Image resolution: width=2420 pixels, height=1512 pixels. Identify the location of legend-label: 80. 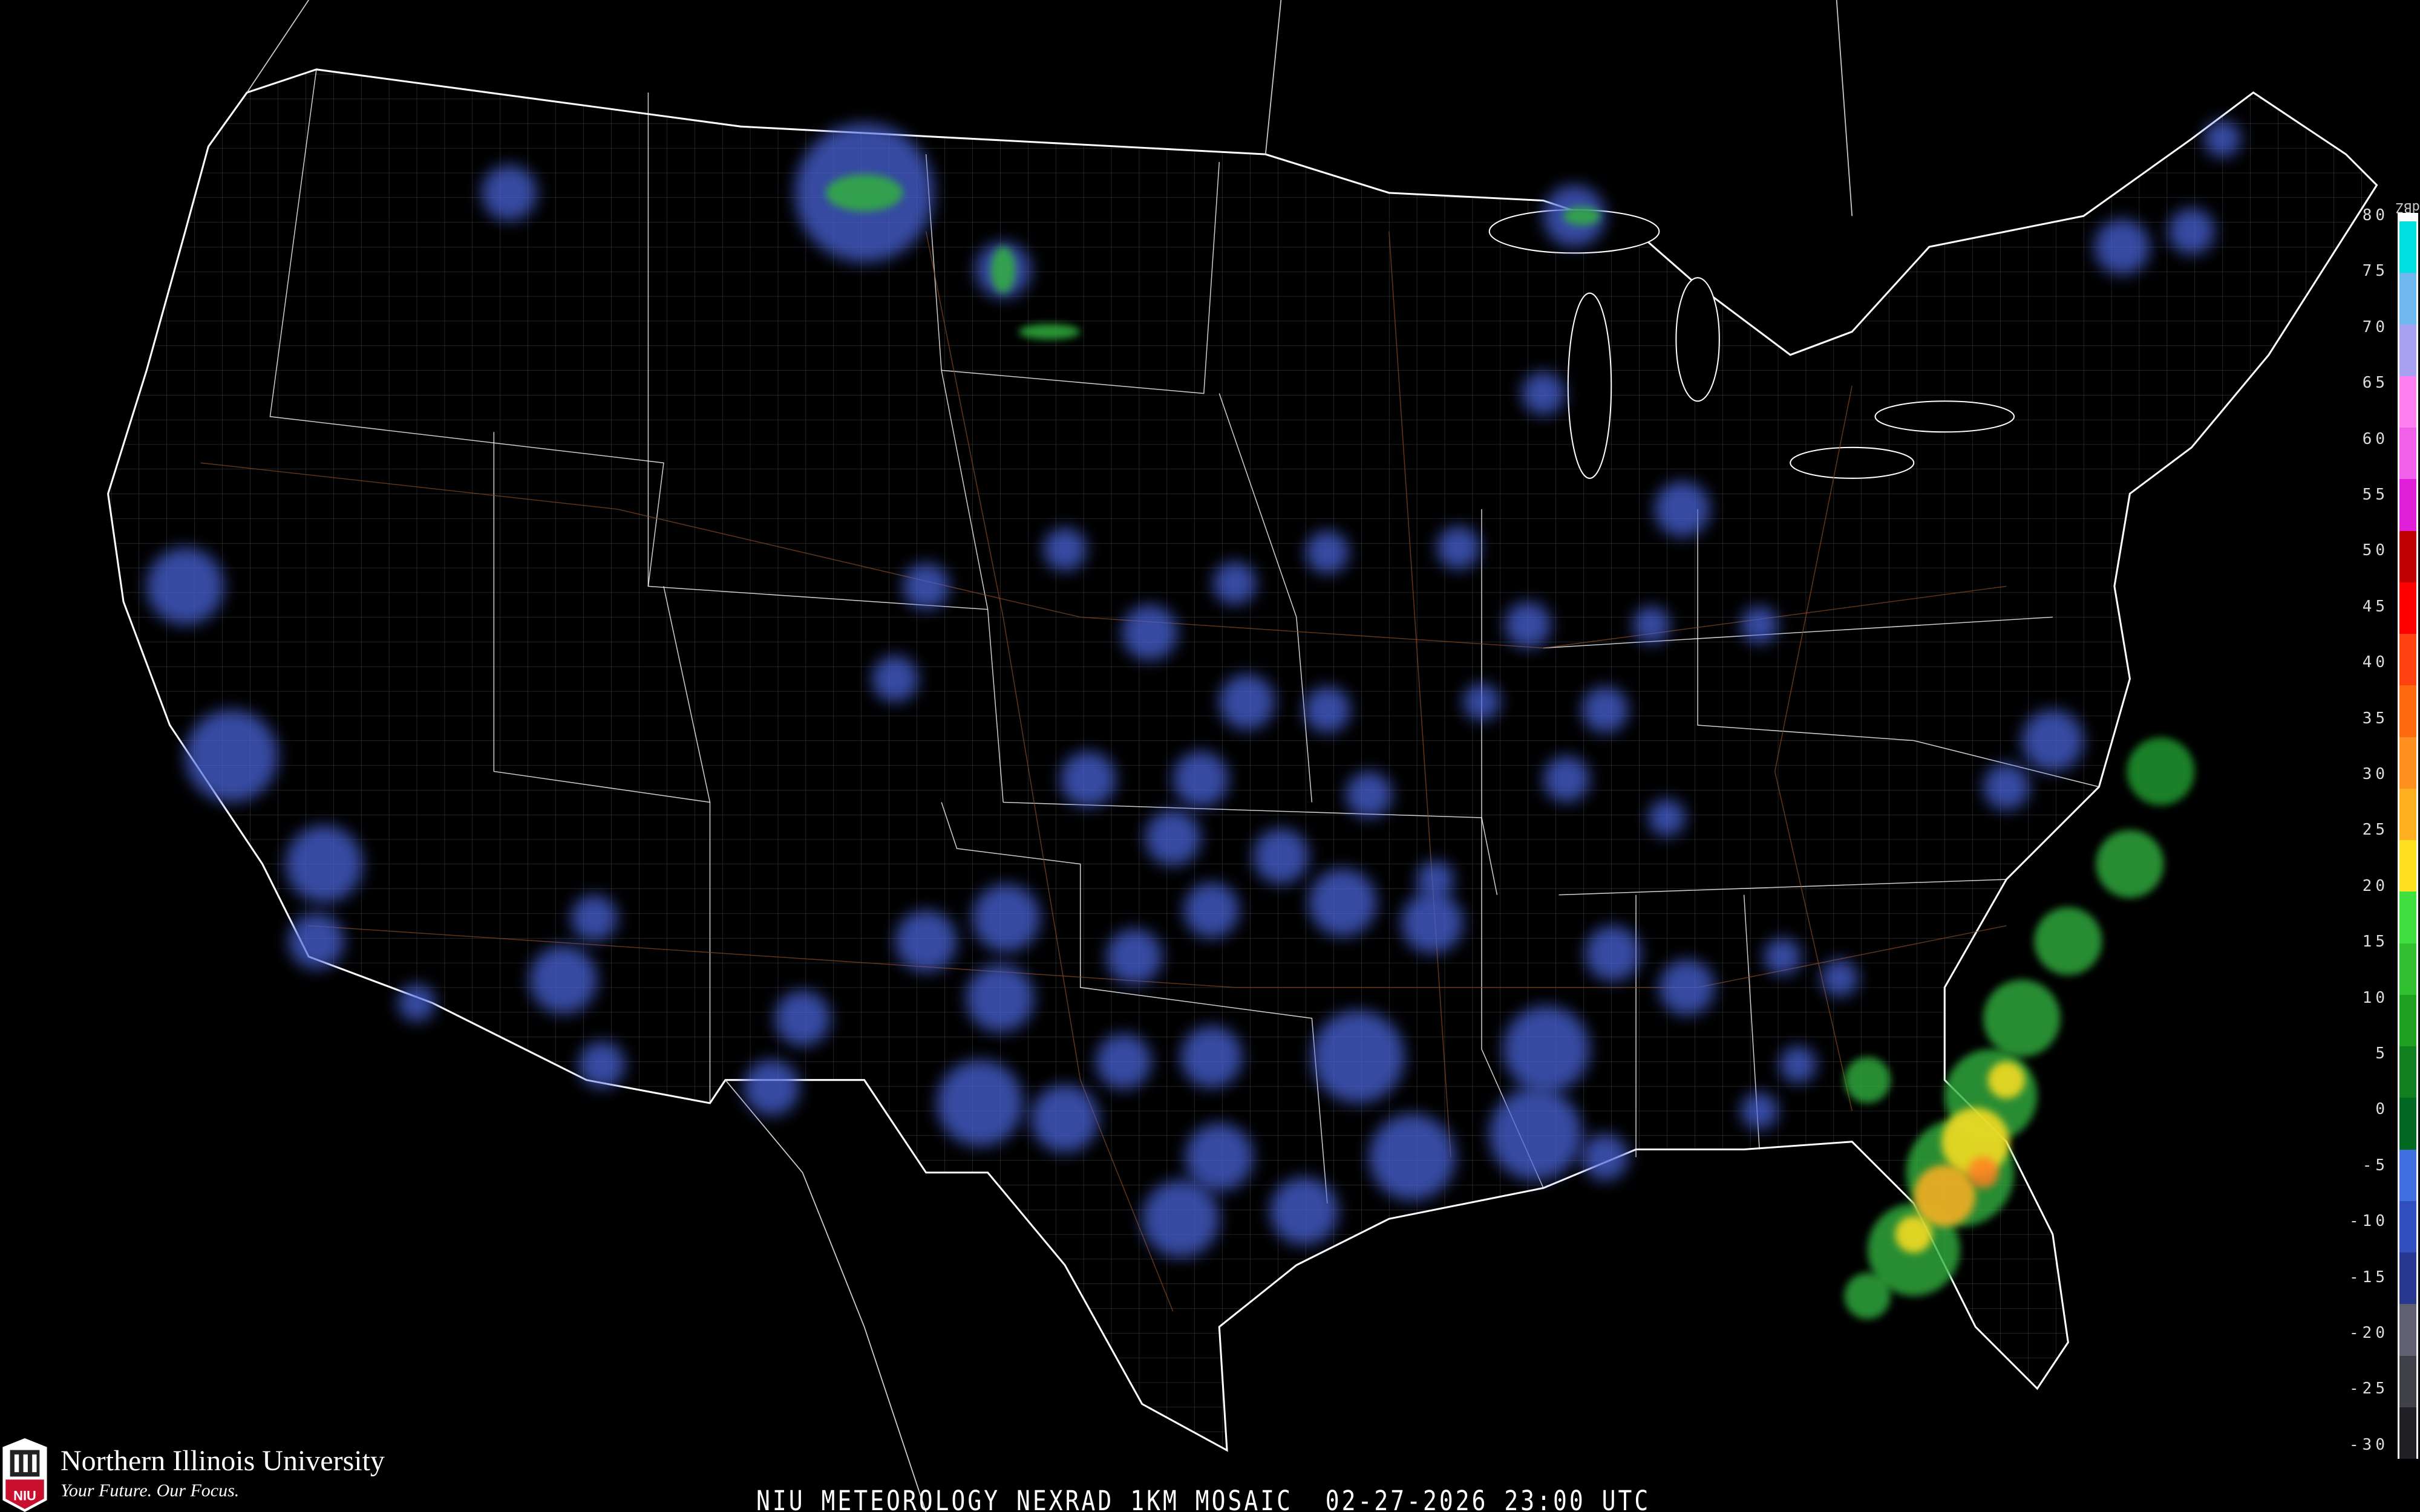
(2375, 215).